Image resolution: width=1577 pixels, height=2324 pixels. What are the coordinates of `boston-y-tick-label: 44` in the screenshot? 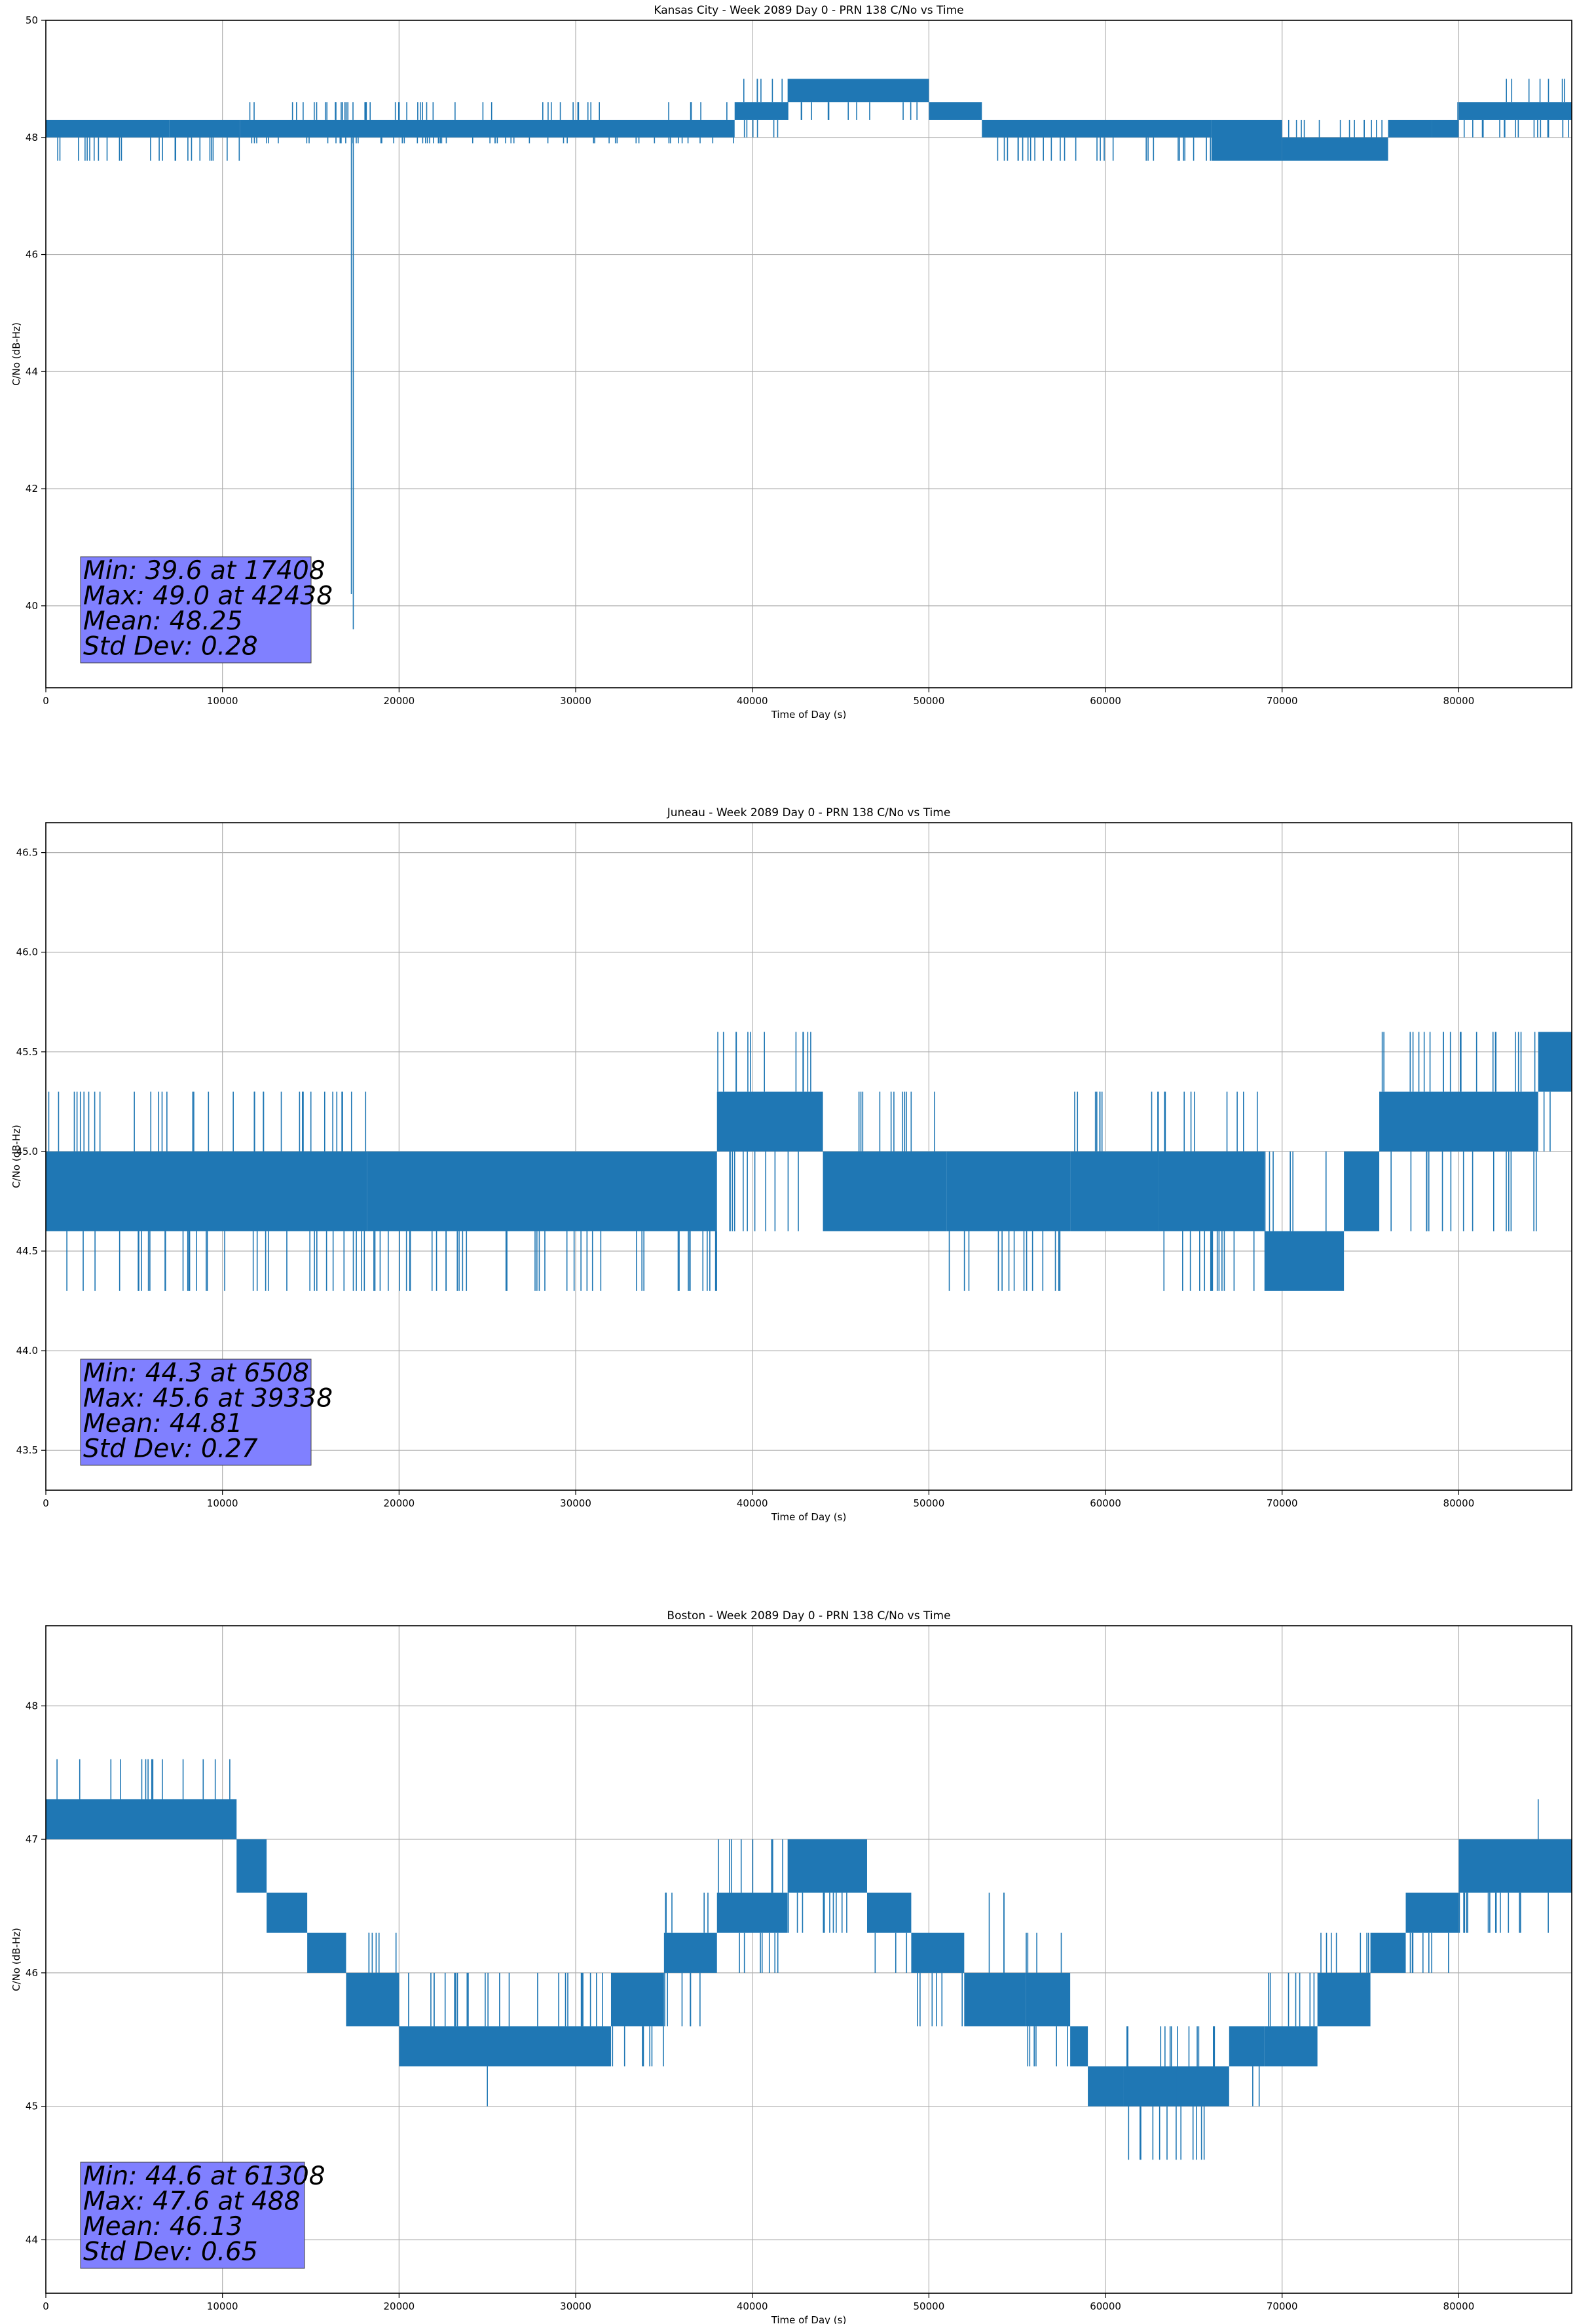 It's located at (32, 2239).